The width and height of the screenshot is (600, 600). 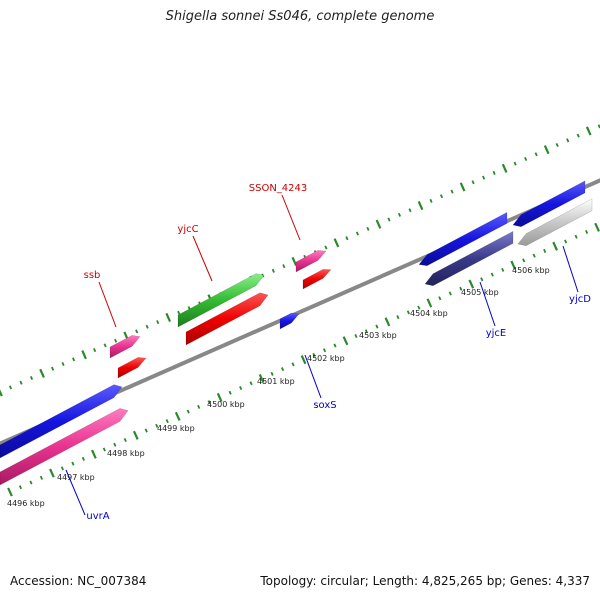 What do you see at coordinates (126, 453) in the screenshot?
I see `scale-label: 4498 kbp` at bounding box center [126, 453].